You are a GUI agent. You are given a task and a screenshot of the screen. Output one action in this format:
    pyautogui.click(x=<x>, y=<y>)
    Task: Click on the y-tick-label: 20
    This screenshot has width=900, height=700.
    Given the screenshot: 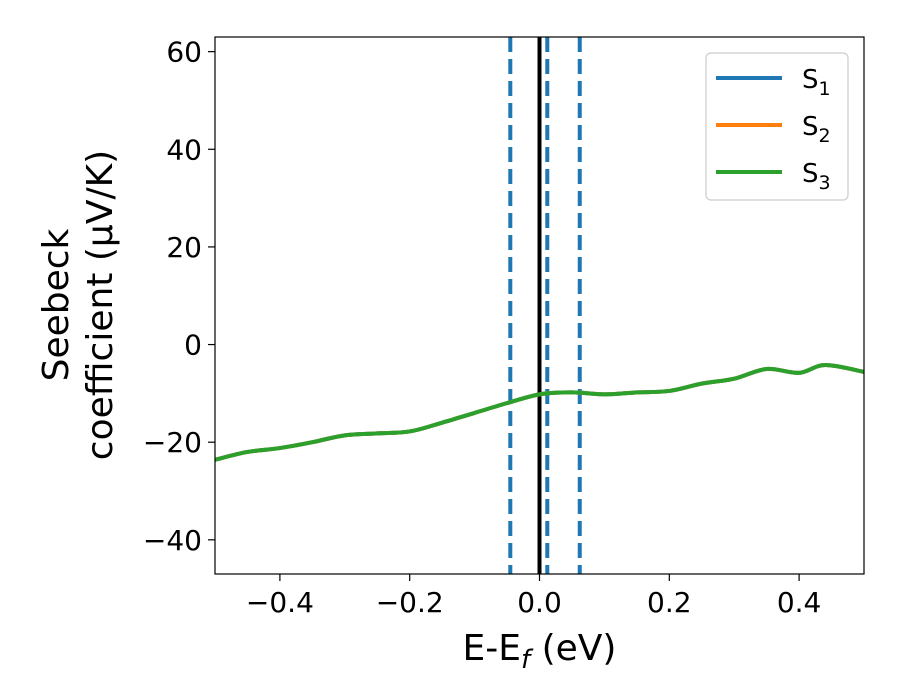 What is the action you would take?
    pyautogui.click(x=184, y=247)
    